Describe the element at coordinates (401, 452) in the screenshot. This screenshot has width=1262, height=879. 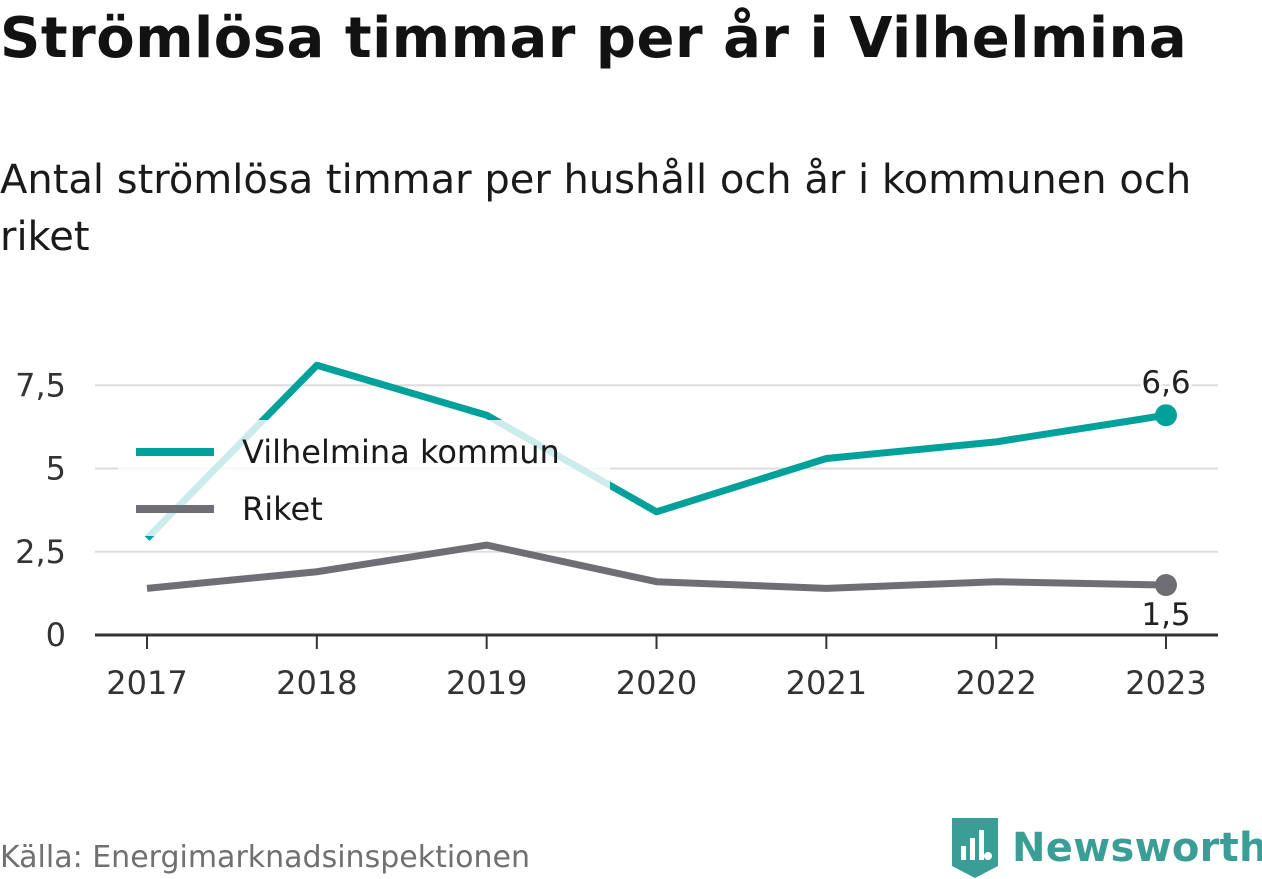
I see `legend-label: Vilhelmina kommun` at that location.